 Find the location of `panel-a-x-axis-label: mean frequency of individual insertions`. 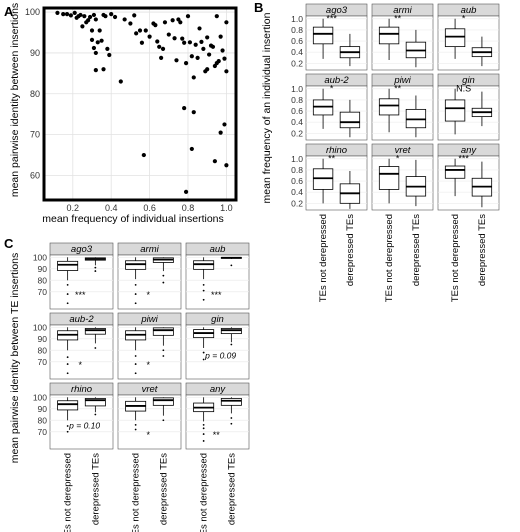

panel-a-x-axis-label: mean frequency of individual insertions is located at coordinates (133, 219).